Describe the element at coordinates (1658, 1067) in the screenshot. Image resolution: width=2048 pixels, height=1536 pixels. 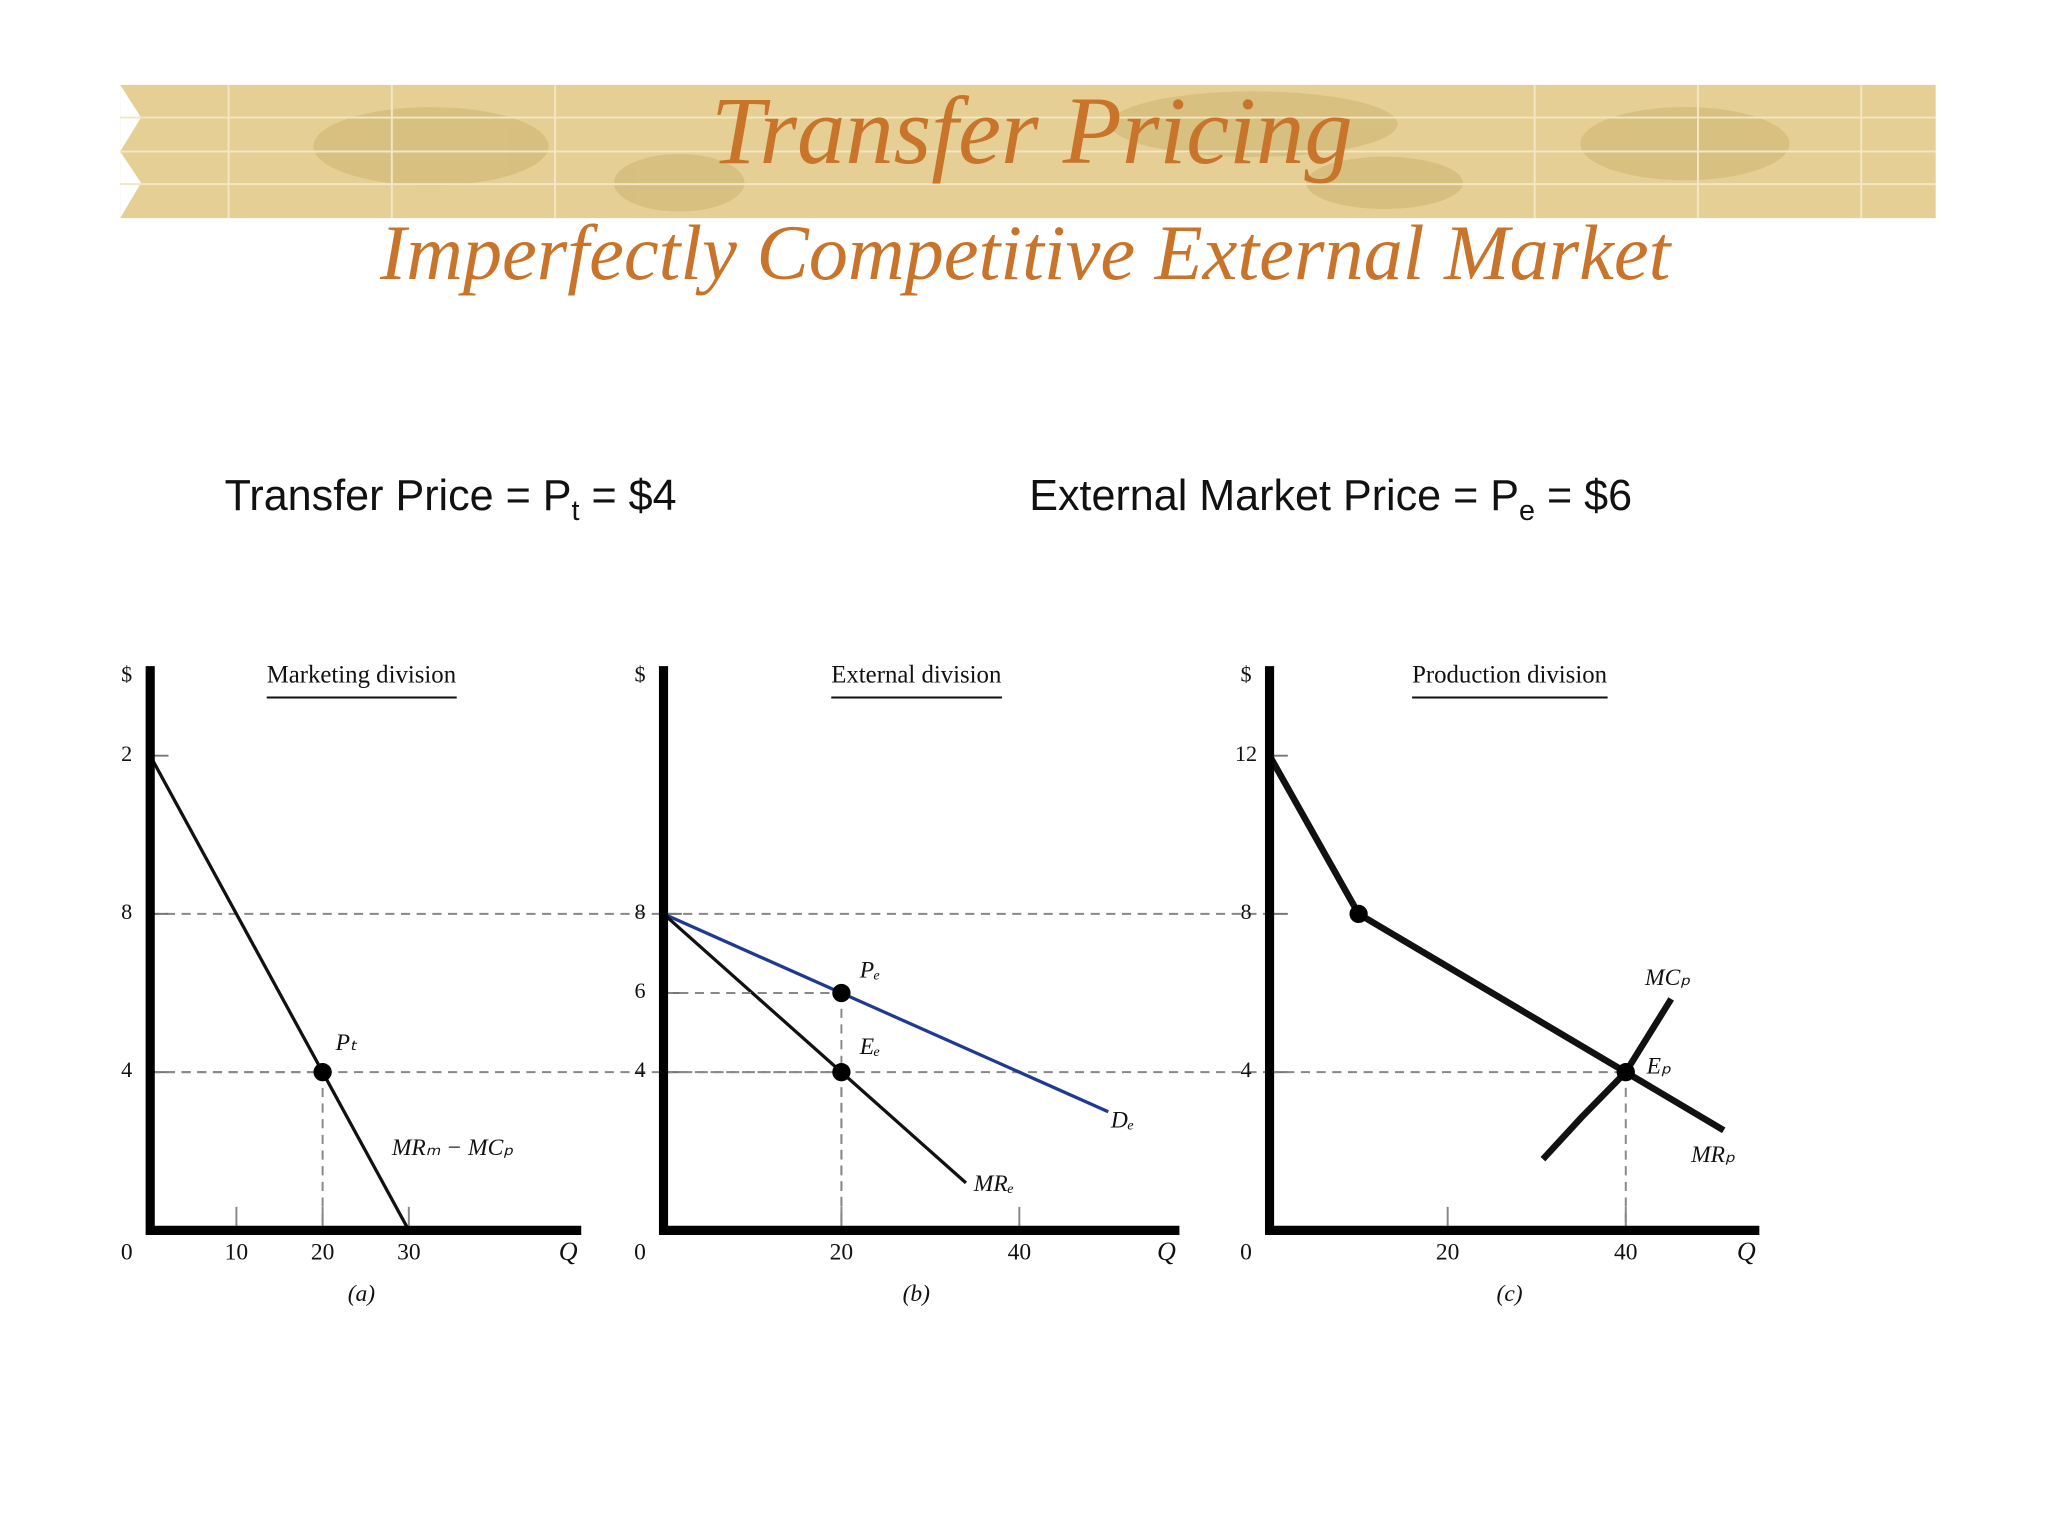
I see `point-label: Eₚ` at that location.